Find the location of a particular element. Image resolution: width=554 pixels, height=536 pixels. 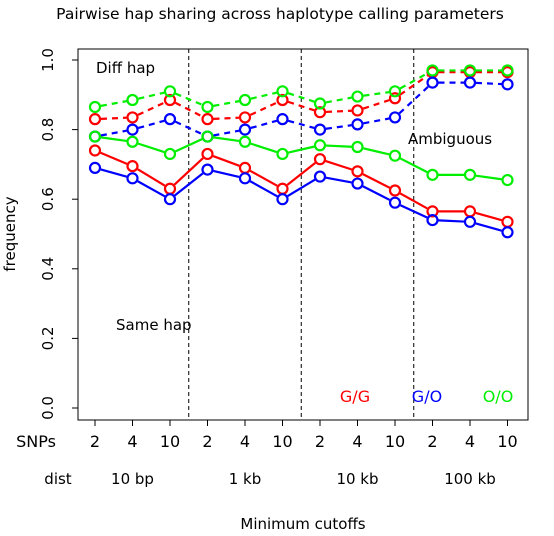

dist-tick-label: 100 kb is located at coordinates (470, 479).